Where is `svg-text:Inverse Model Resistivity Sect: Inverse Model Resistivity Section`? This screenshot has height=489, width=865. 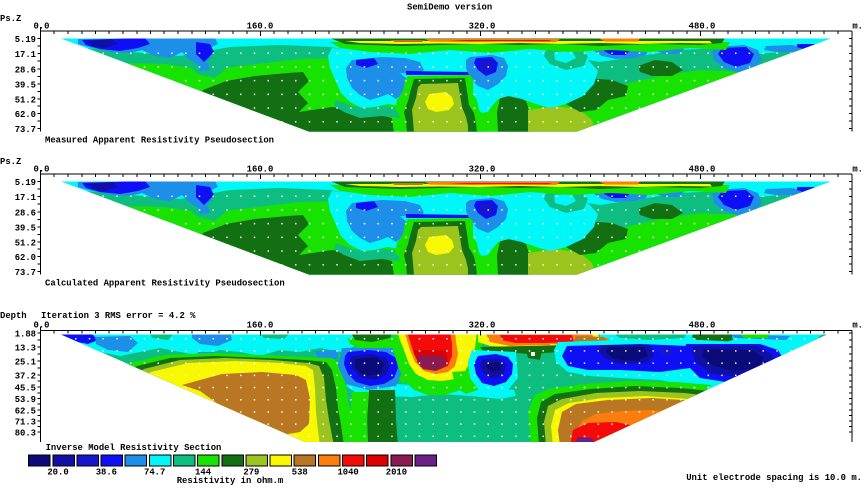
svg-text:Inverse Model Resistivity Sect: Inverse Model Resistivity Section is located at coordinates (134, 448).